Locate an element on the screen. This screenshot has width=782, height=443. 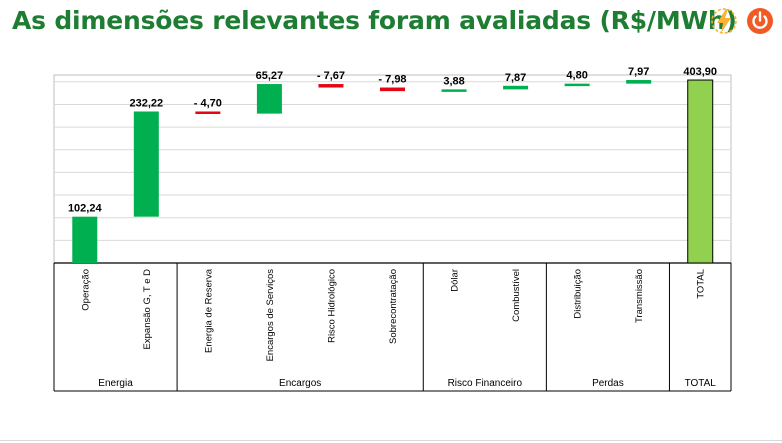
category-label: Operação is located at coordinates (85, 290).